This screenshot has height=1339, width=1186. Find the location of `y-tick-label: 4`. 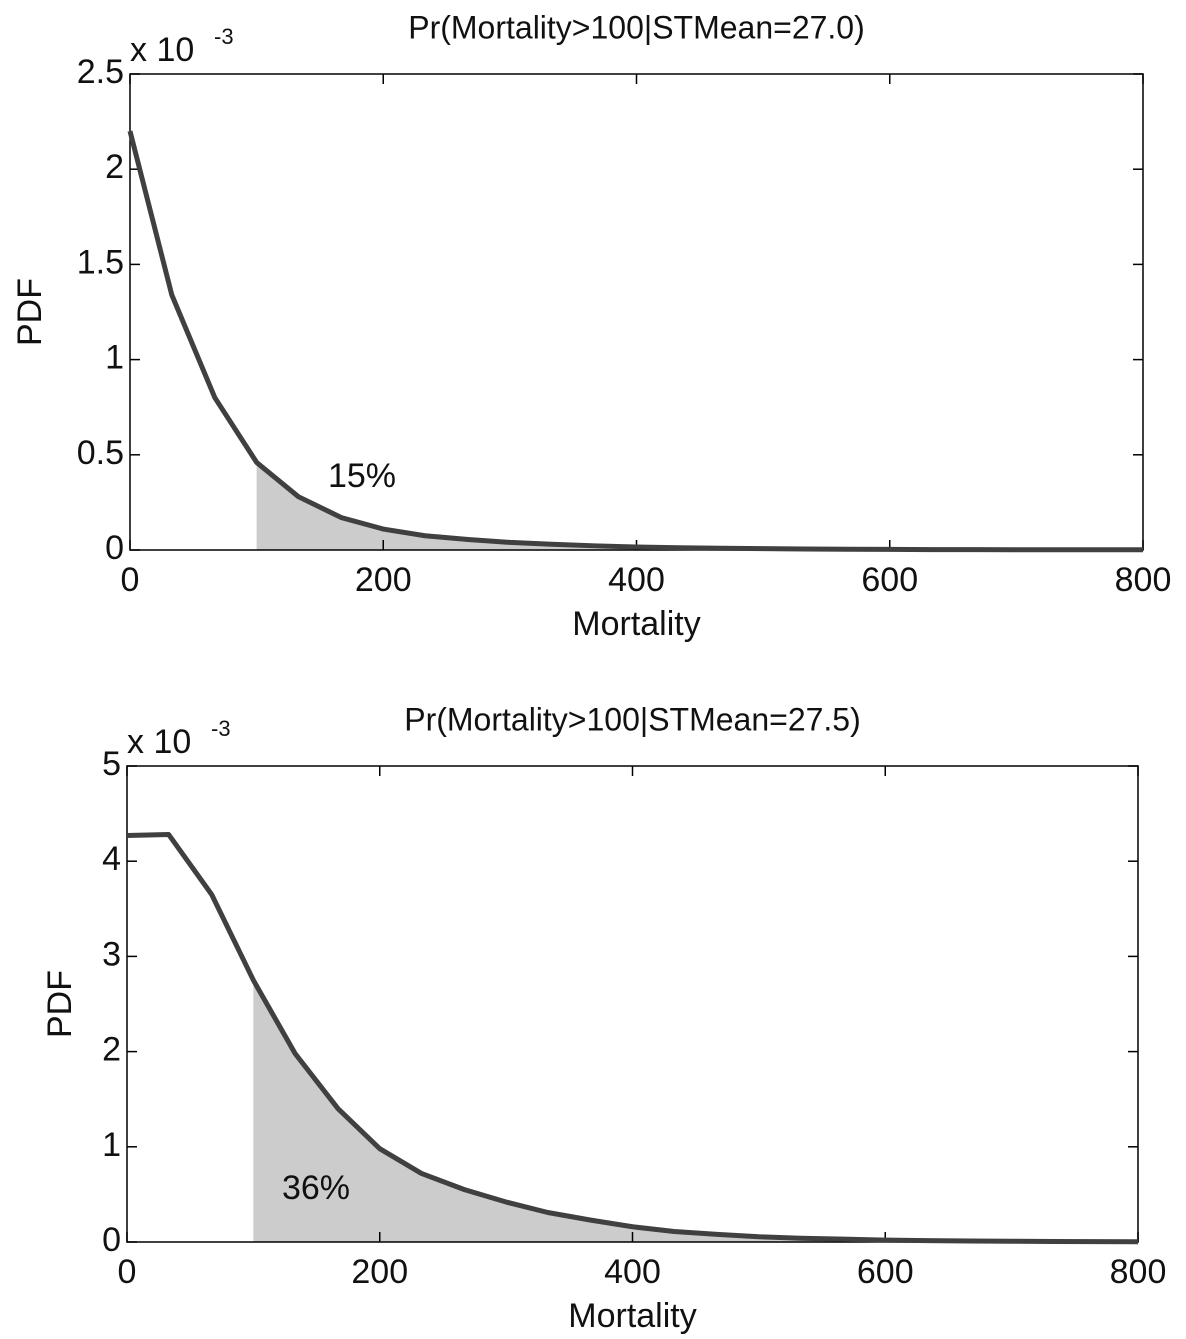

y-tick-label: 4 is located at coordinates (111, 859).